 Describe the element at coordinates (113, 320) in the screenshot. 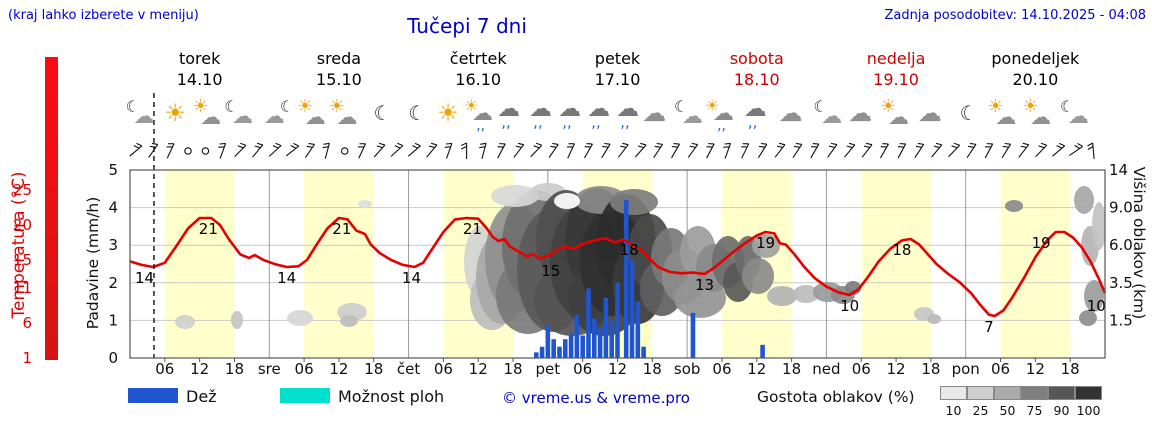

I see `precip-tick: 1` at that location.